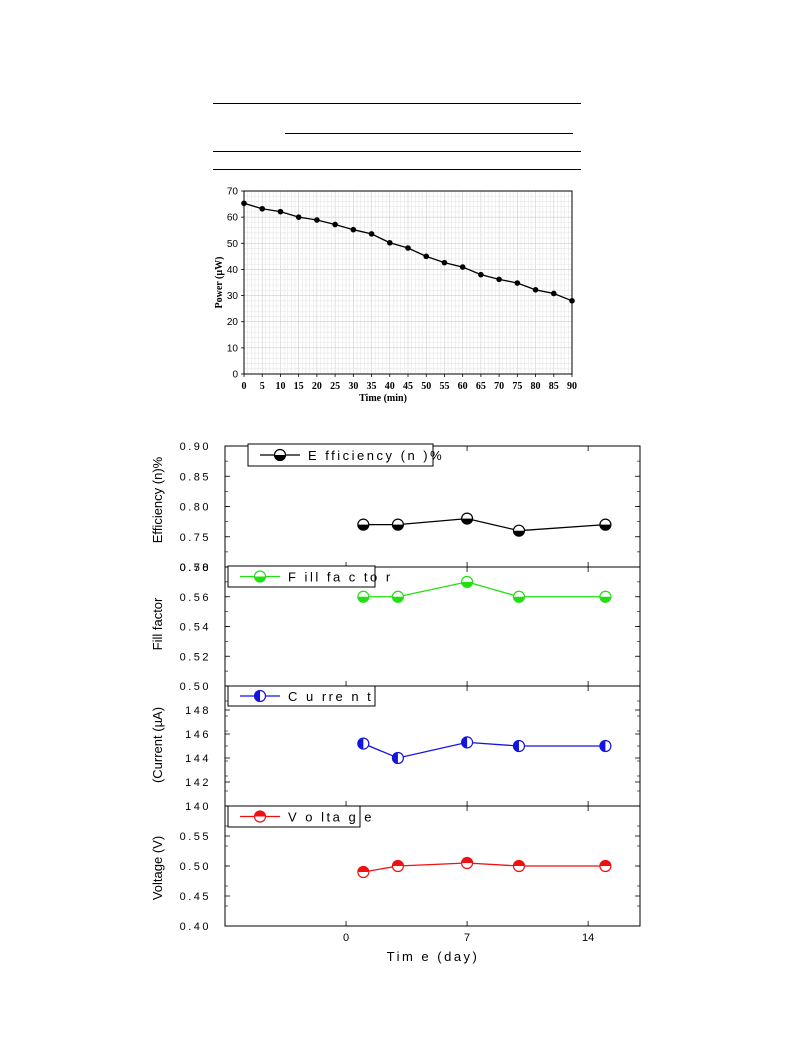  Describe the element at coordinates (481, 386) in the screenshot. I see `x-tick-label: 65` at that location.